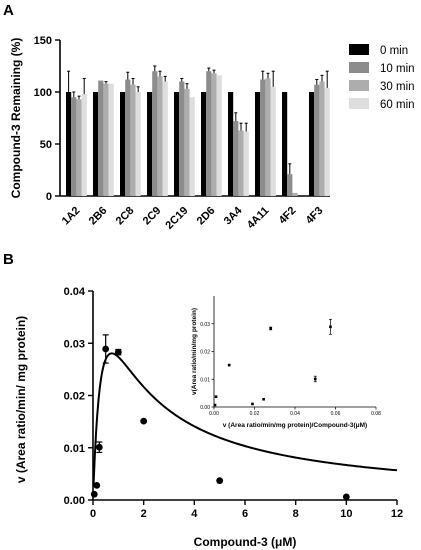 Image resolution: width=421 pixels, height=550 pixels. What do you see at coordinates (336, 414) in the screenshot?
I see `inset-x-tick-label: 0.06` at bounding box center [336, 414].